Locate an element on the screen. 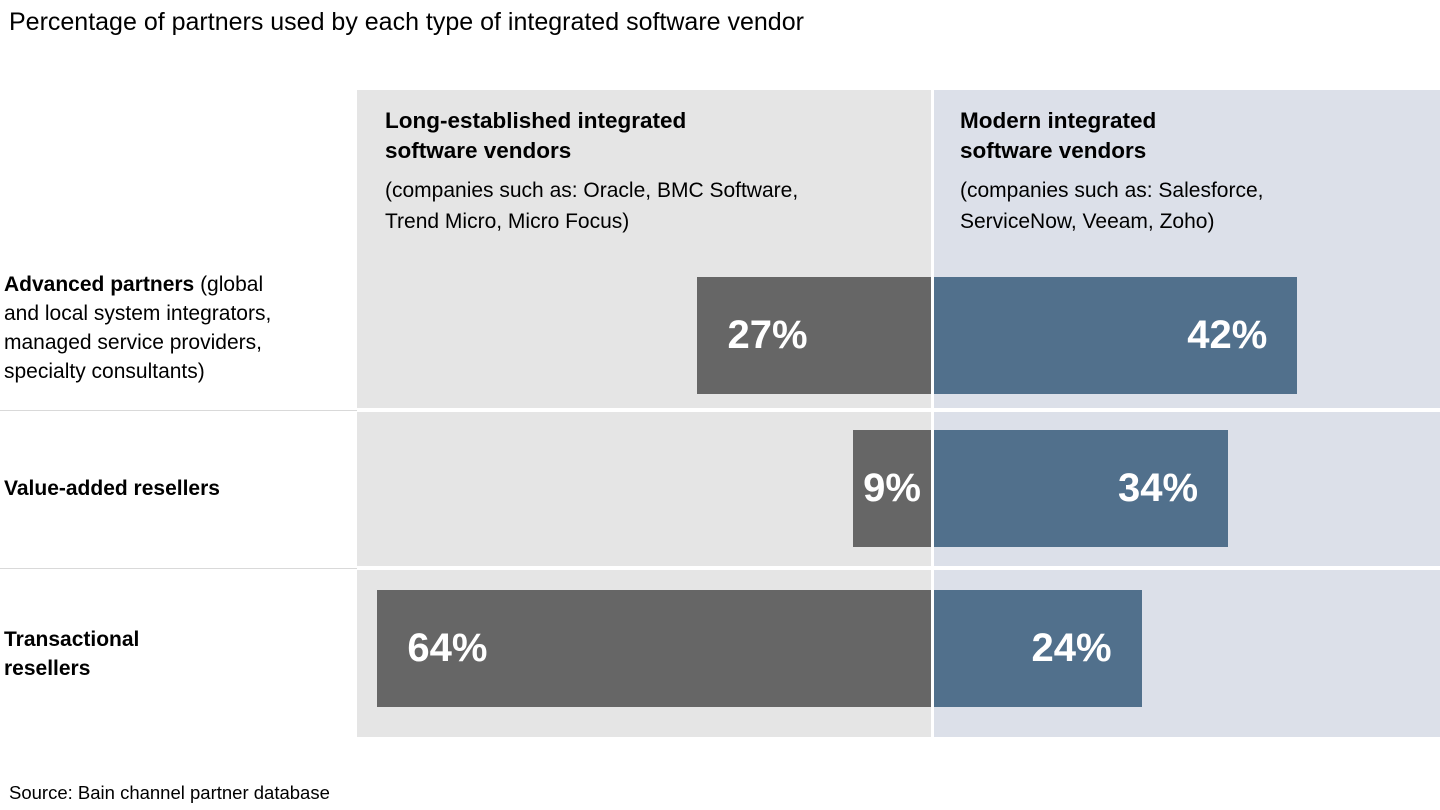 This screenshot has height=810, width=1440. row-label-bold: Advanced partners is located at coordinates (99, 284).